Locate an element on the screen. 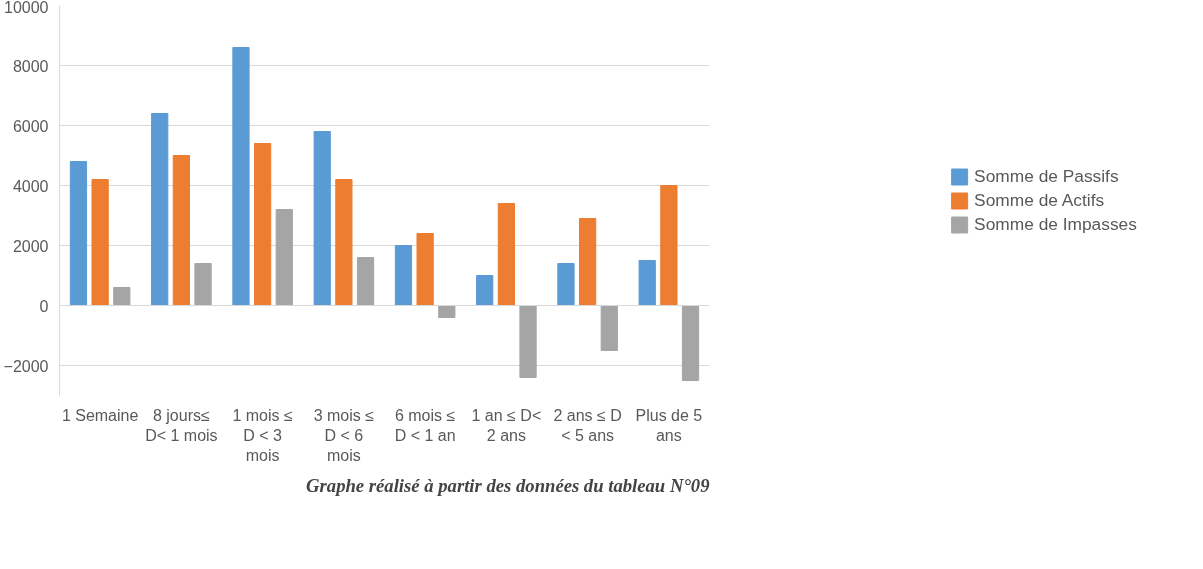 The width and height of the screenshot is (1203, 569). legend-label: Somme de Actifs is located at coordinates (1039, 200).